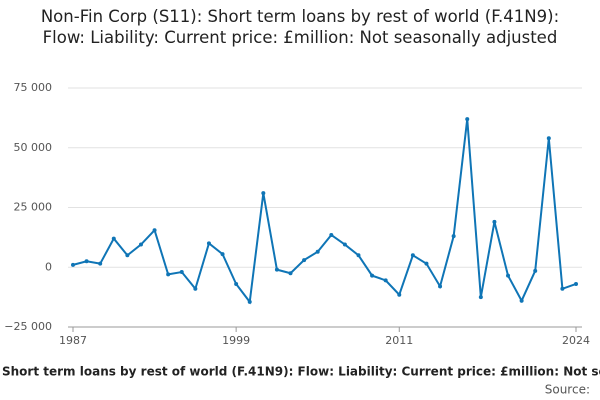  What do you see at coordinates (73, 340) in the screenshot?
I see `x-tick-label: 1987` at bounding box center [73, 340].